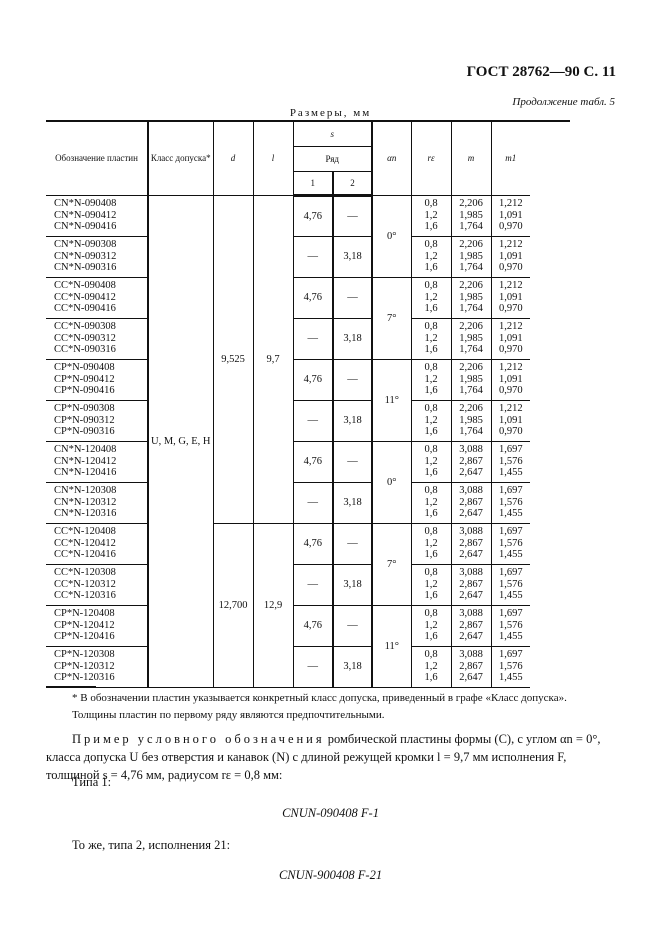 The width and height of the screenshot is (661, 936). Describe the element at coordinates (471, 584) in the screenshot. I see `m-cell-value: 2,867` at that location.